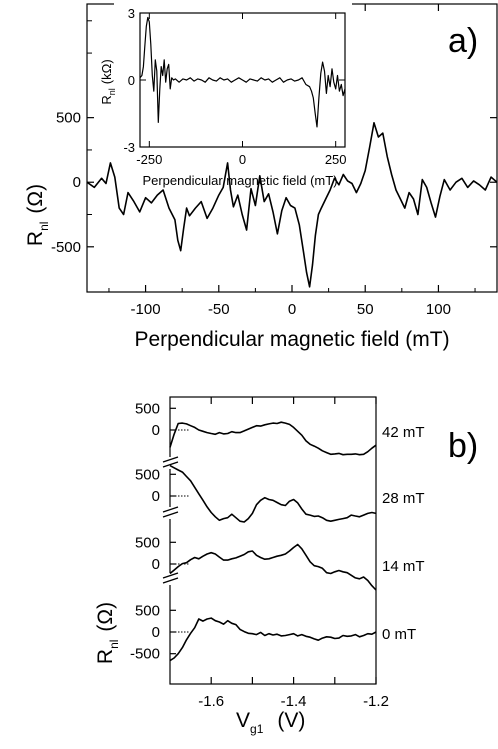  I want to click on panel-a-inset-ticks, so click(242, 80).